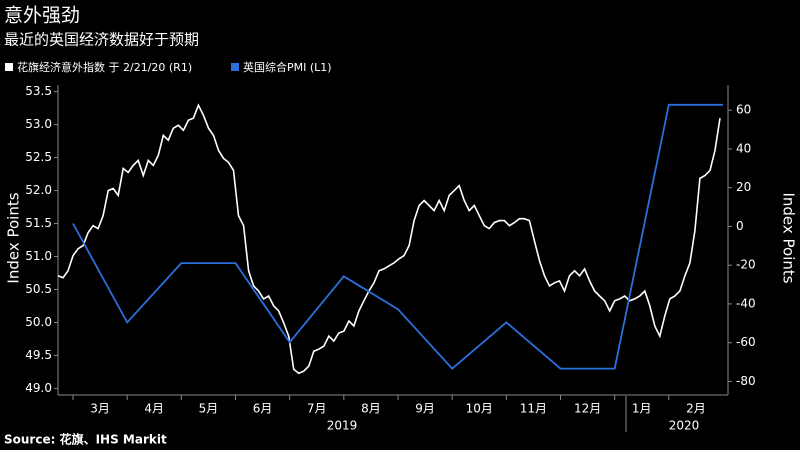 Image resolution: width=800 pixels, height=450 pixels. Describe the element at coordinates (38, 190) in the screenshot. I see `y-tick-label: 52.0` at that location.